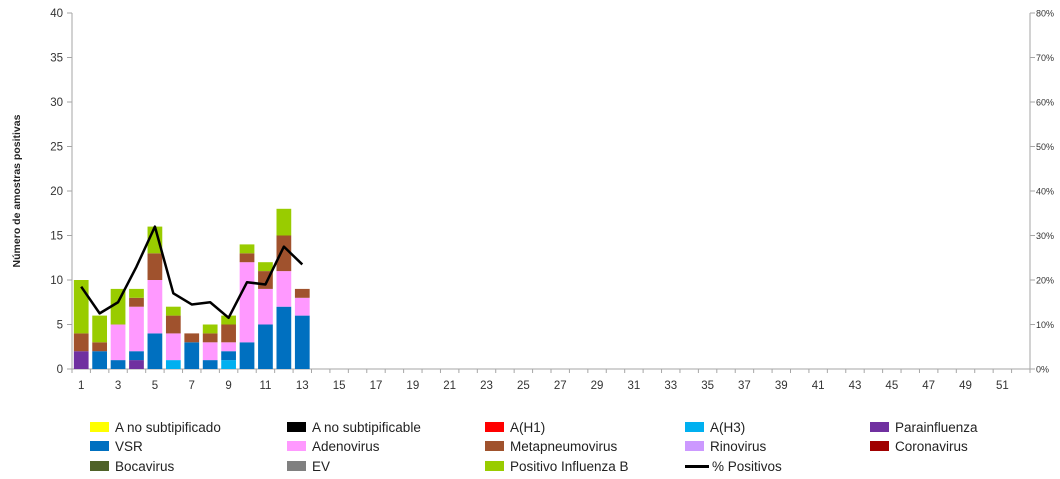 The width and height of the screenshot is (1060, 479). What do you see at coordinates (192, 272) in the screenshot?
I see `positivity-line` at bounding box center [192, 272].